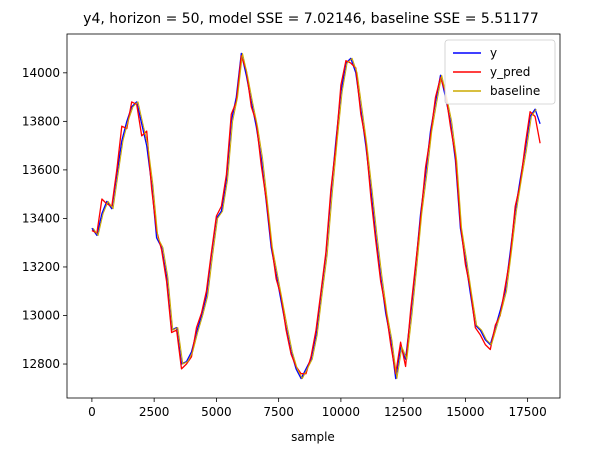 The height and width of the screenshot is (453, 593). Describe the element at coordinates (493, 53) in the screenshot. I see `legend-label-y: y` at that location.